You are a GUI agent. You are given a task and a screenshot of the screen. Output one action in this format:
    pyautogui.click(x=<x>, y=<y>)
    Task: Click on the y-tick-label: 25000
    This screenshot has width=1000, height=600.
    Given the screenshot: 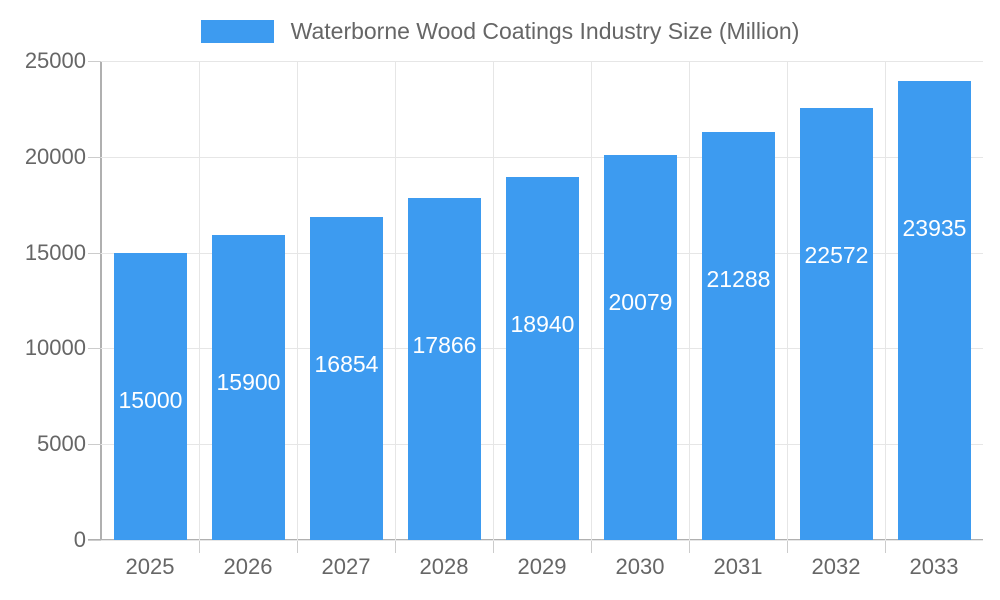 What is the action you would take?
    pyautogui.click(x=55, y=60)
    